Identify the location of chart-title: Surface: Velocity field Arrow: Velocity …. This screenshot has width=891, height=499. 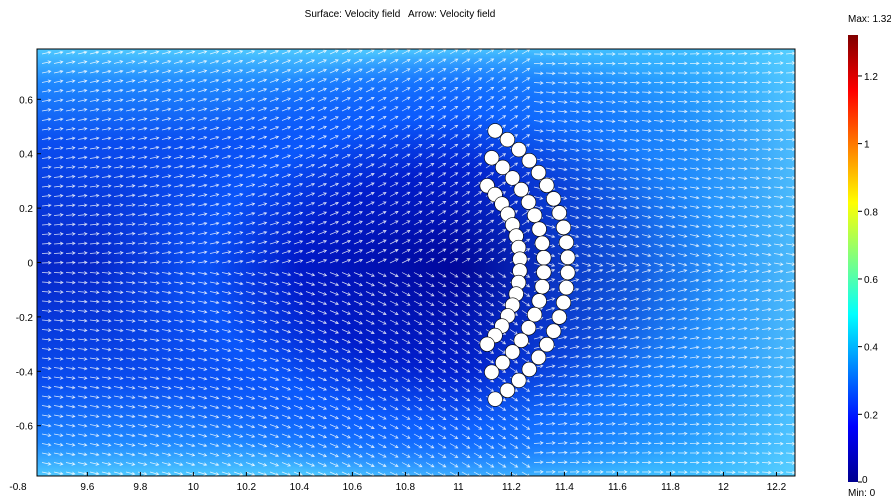
(400, 14).